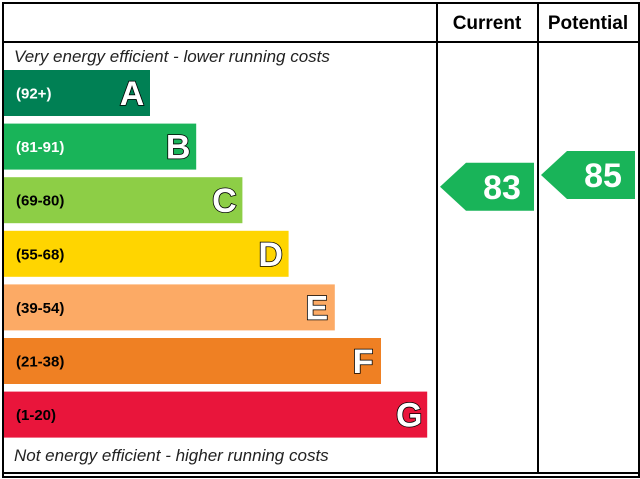  What do you see at coordinates (40, 147) in the screenshot?
I see `band-b-range: (81-91)` at bounding box center [40, 147].